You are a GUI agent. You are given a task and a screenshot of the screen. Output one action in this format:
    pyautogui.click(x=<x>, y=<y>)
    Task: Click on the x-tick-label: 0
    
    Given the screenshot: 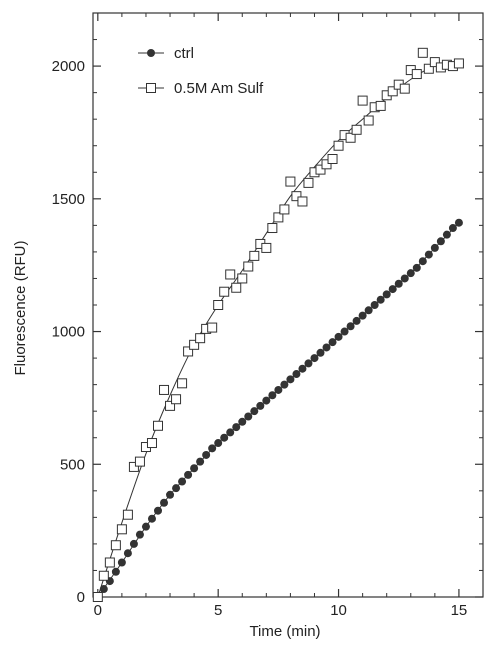 What is the action you would take?
    pyautogui.click(x=98, y=610)
    